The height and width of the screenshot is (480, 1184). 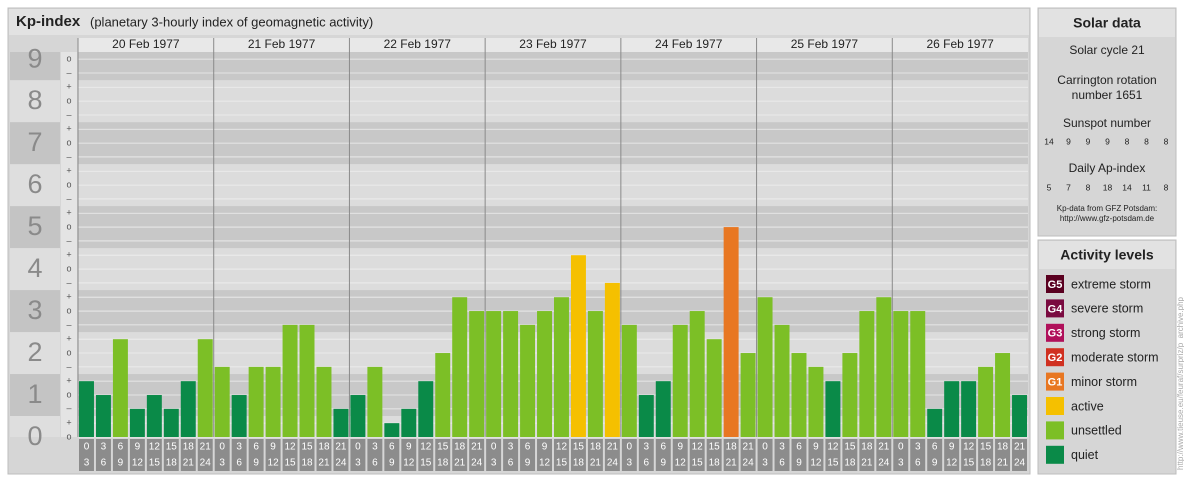 I want to click on minor-column, so click(x=69, y=244).